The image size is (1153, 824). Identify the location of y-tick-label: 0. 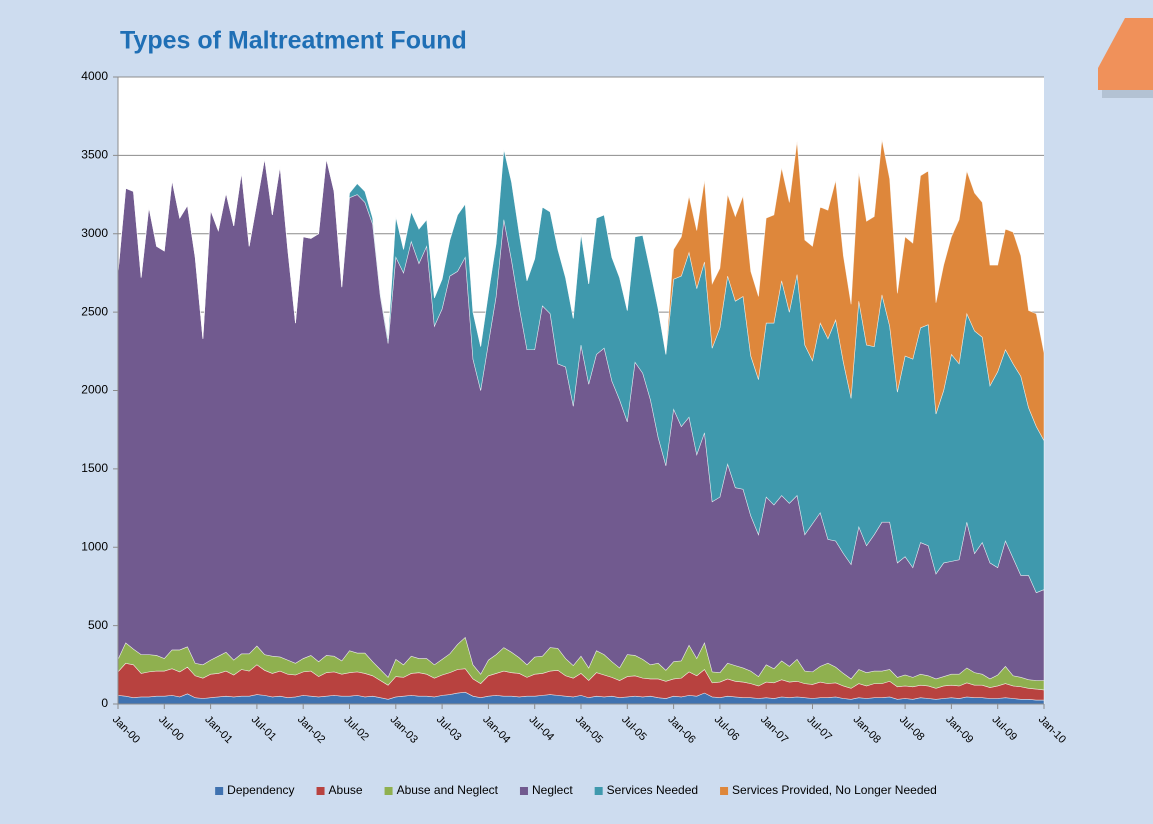
(104, 703).